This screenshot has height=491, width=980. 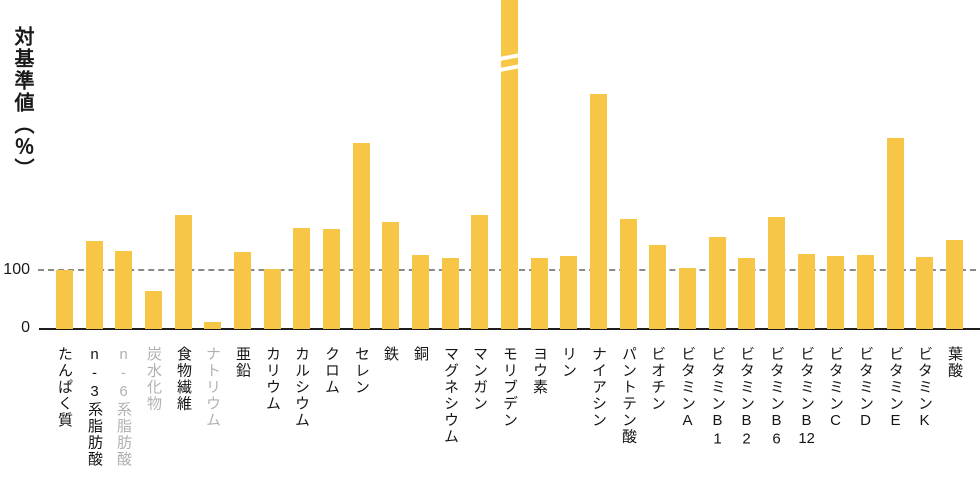 What do you see at coordinates (924, 293) in the screenshot?
I see `bar-ビタミンK` at bounding box center [924, 293].